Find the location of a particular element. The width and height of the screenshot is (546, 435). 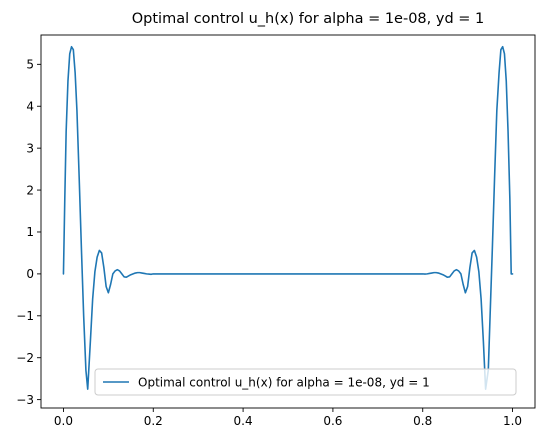

legend-box is located at coordinates (305, 382).